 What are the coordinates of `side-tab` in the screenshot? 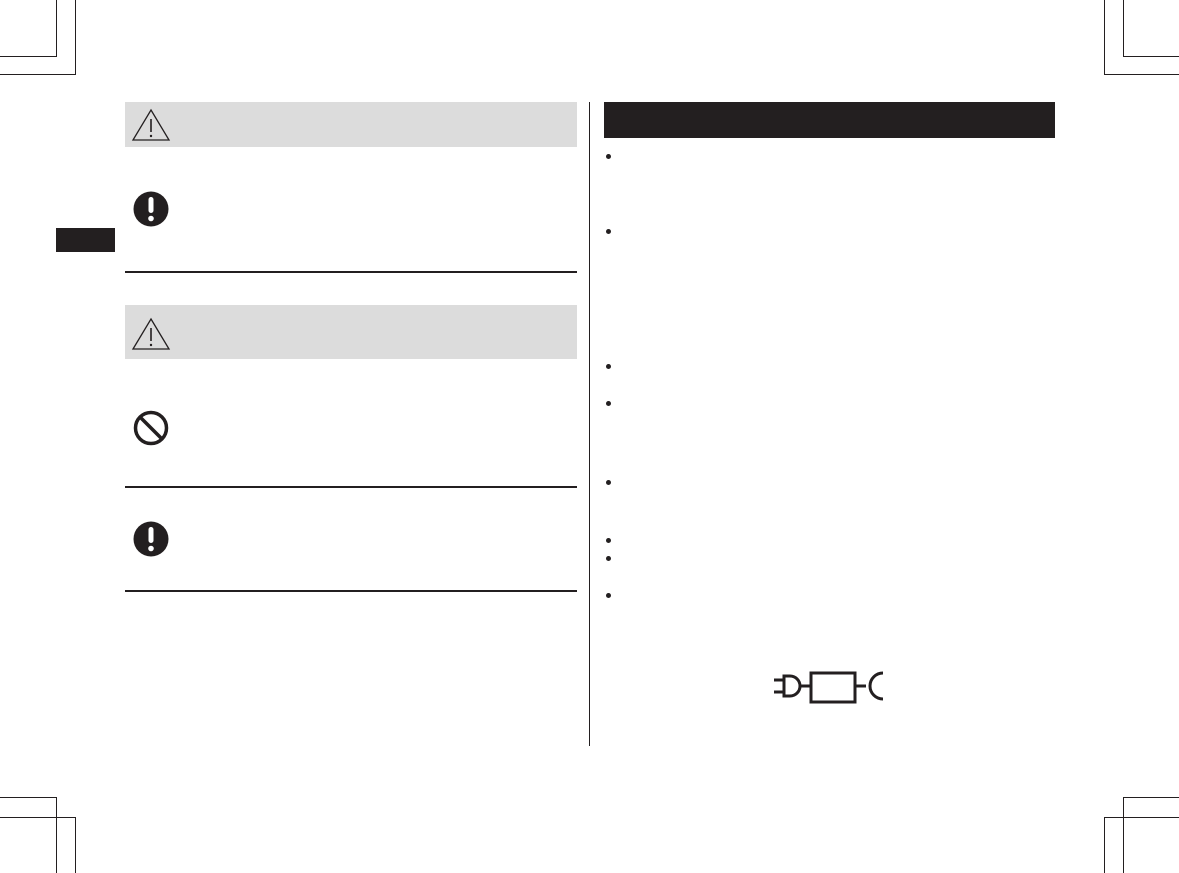 It's located at (85, 240).